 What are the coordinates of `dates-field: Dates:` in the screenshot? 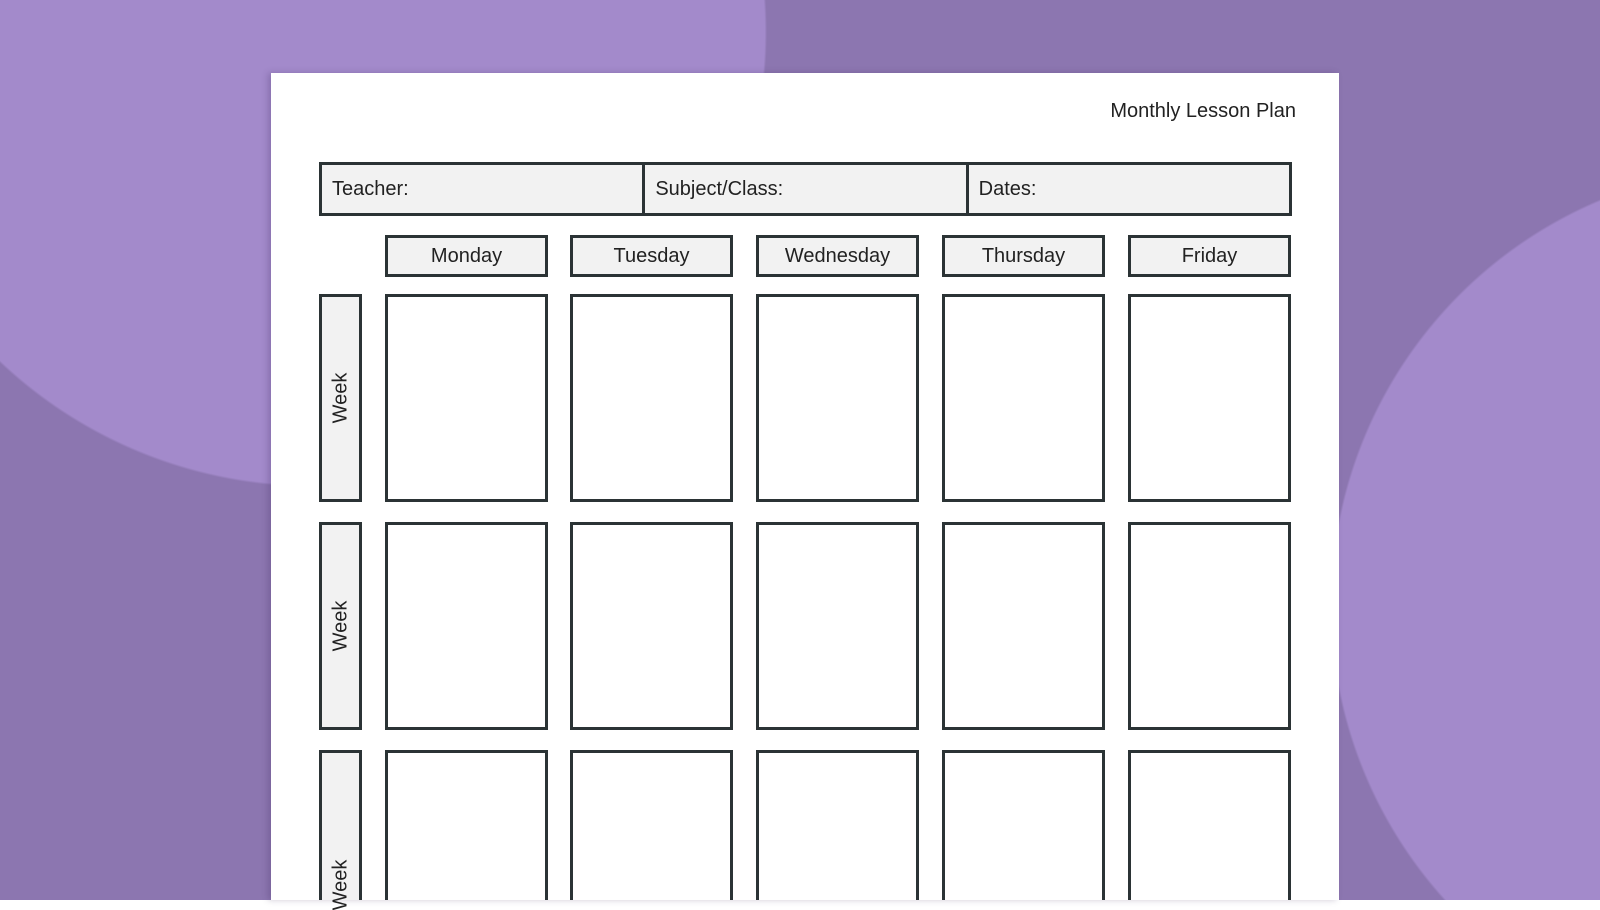 It's located at (1007, 189).